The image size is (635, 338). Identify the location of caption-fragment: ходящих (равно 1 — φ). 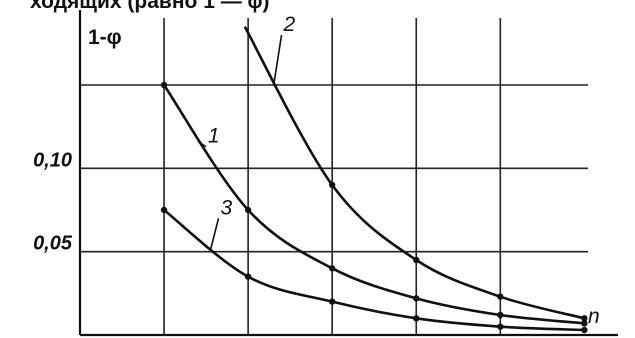
(150, 6).